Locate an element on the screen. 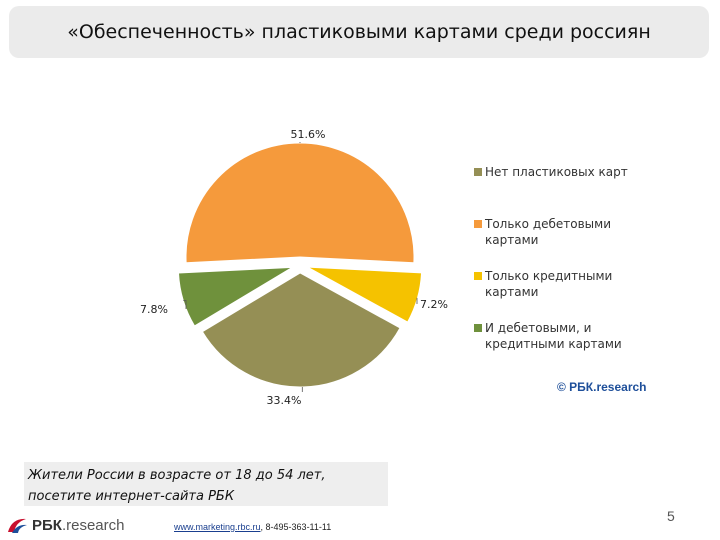 The width and height of the screenshot is (720, 540). legend-item-no-cards: Нет пластиковых карт is located at coordinates (554, 172).